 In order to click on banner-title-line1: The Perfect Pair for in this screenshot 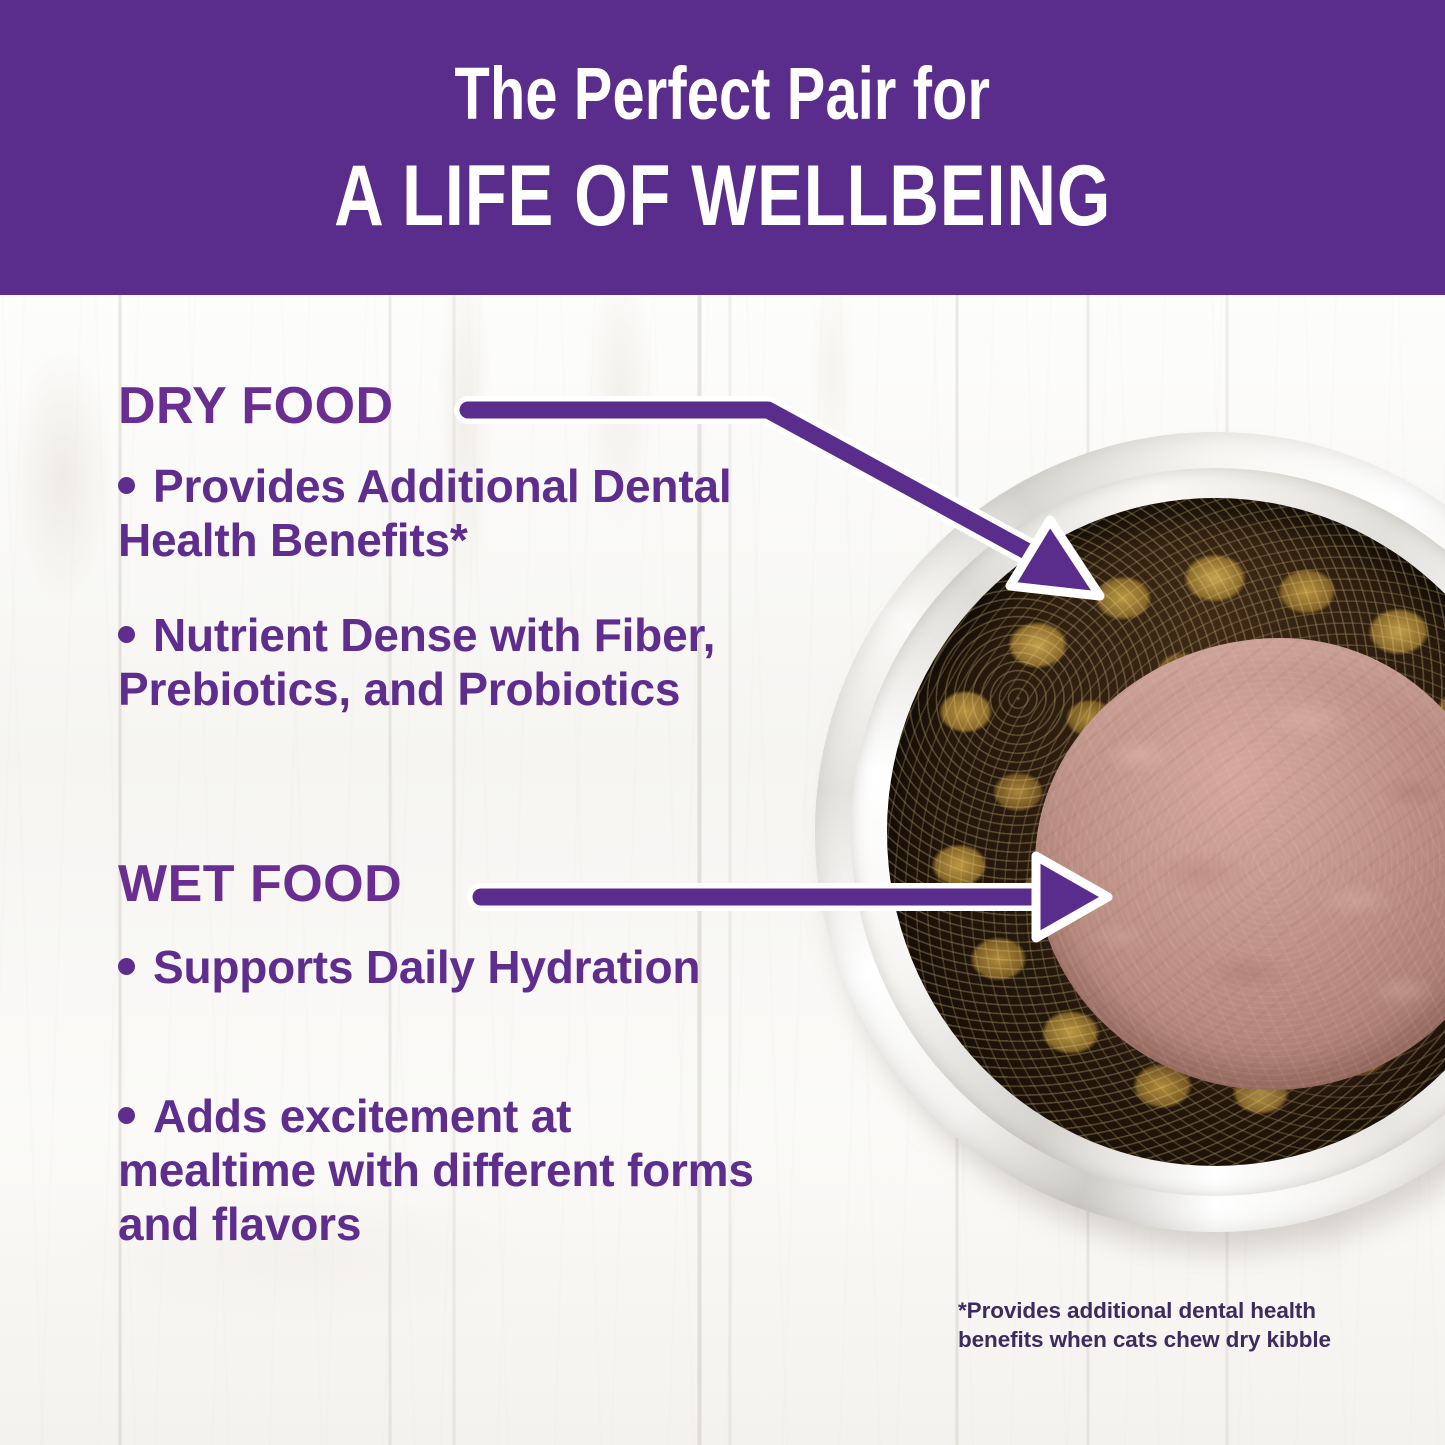, I will do `click(722, 93)`.